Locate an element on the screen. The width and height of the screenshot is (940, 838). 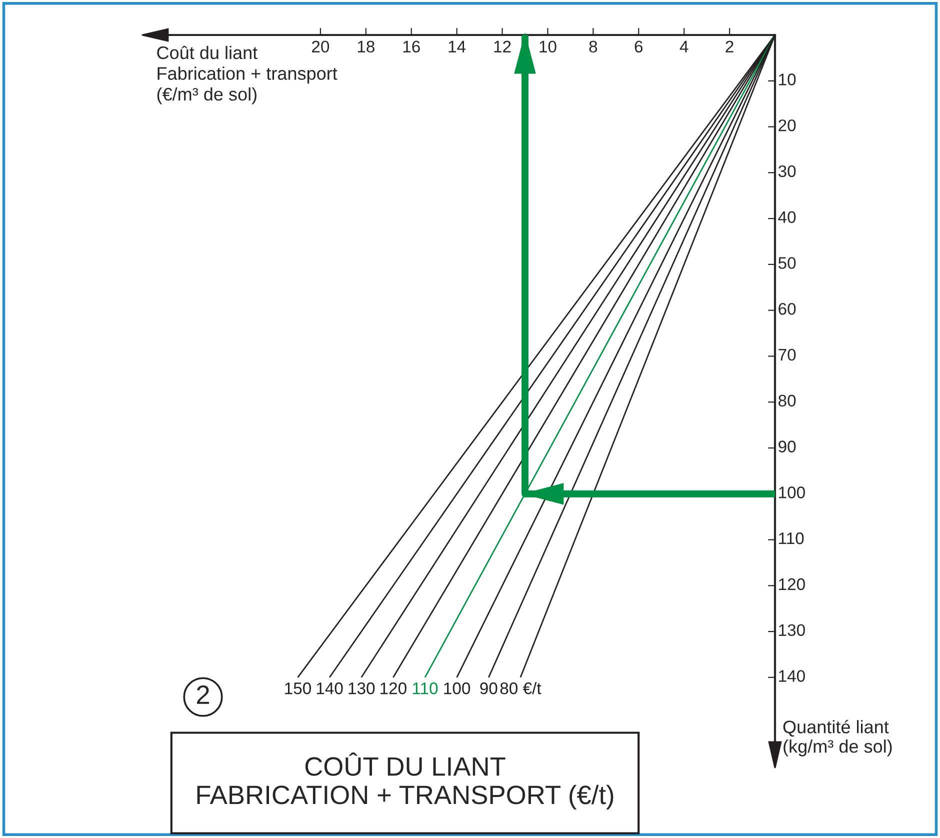
y-tick-label: 90 is located at coordinates (787, 446).